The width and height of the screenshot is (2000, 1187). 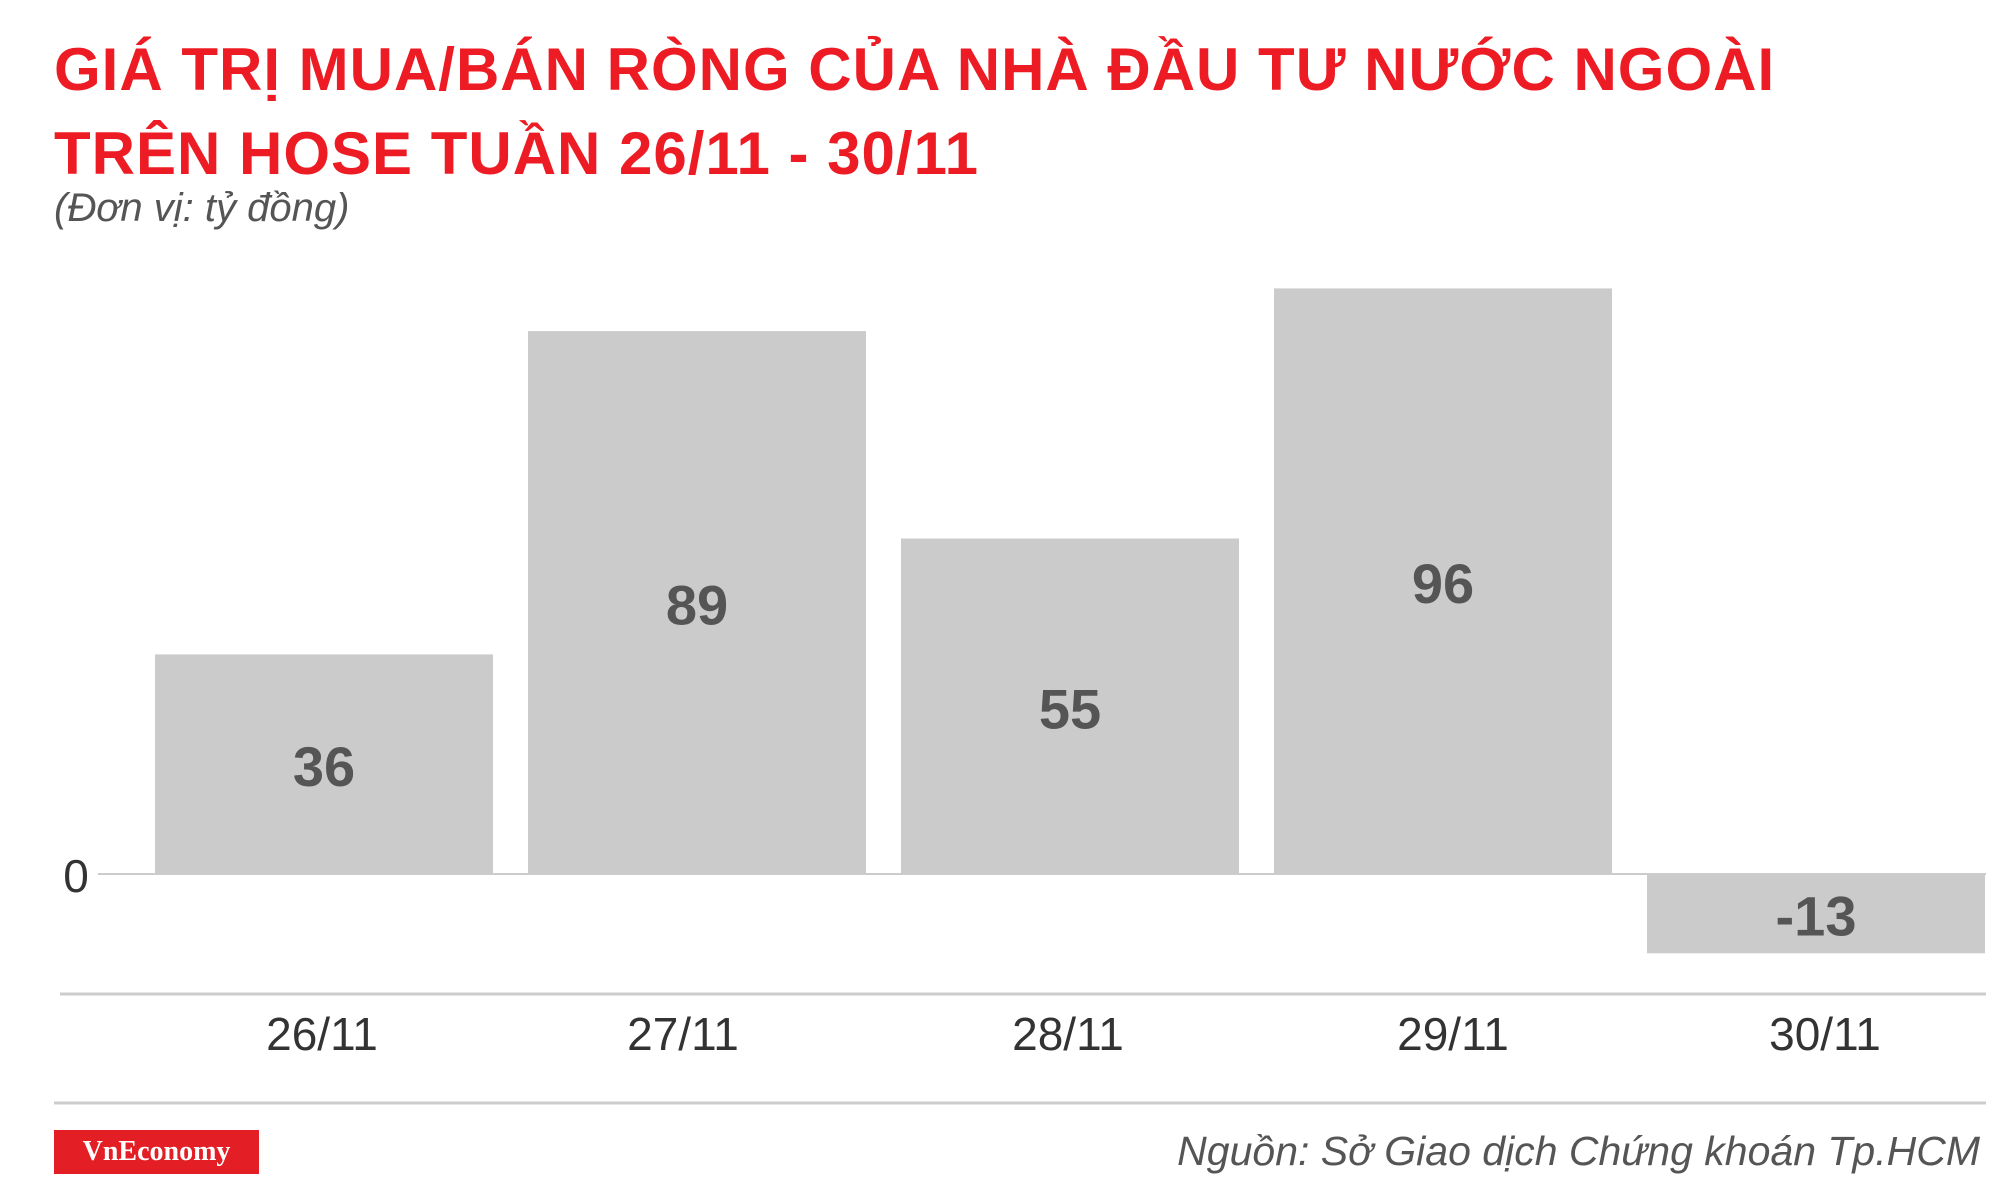 What do you see at coordinates (1825, 1034) in the screenshot?
I see `x-tick-label: 30/11` at bounding box center [1825, 1034].